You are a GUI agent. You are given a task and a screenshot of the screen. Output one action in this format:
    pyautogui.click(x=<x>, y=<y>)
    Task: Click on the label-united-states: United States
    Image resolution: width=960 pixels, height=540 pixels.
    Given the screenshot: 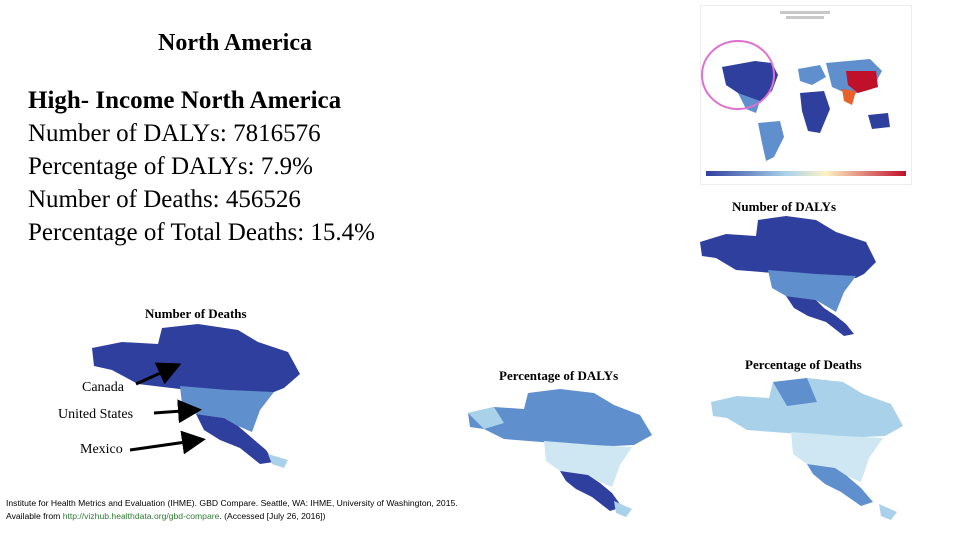 What is the action you would take?
    pyautogui.click(x=96, y=414)
    